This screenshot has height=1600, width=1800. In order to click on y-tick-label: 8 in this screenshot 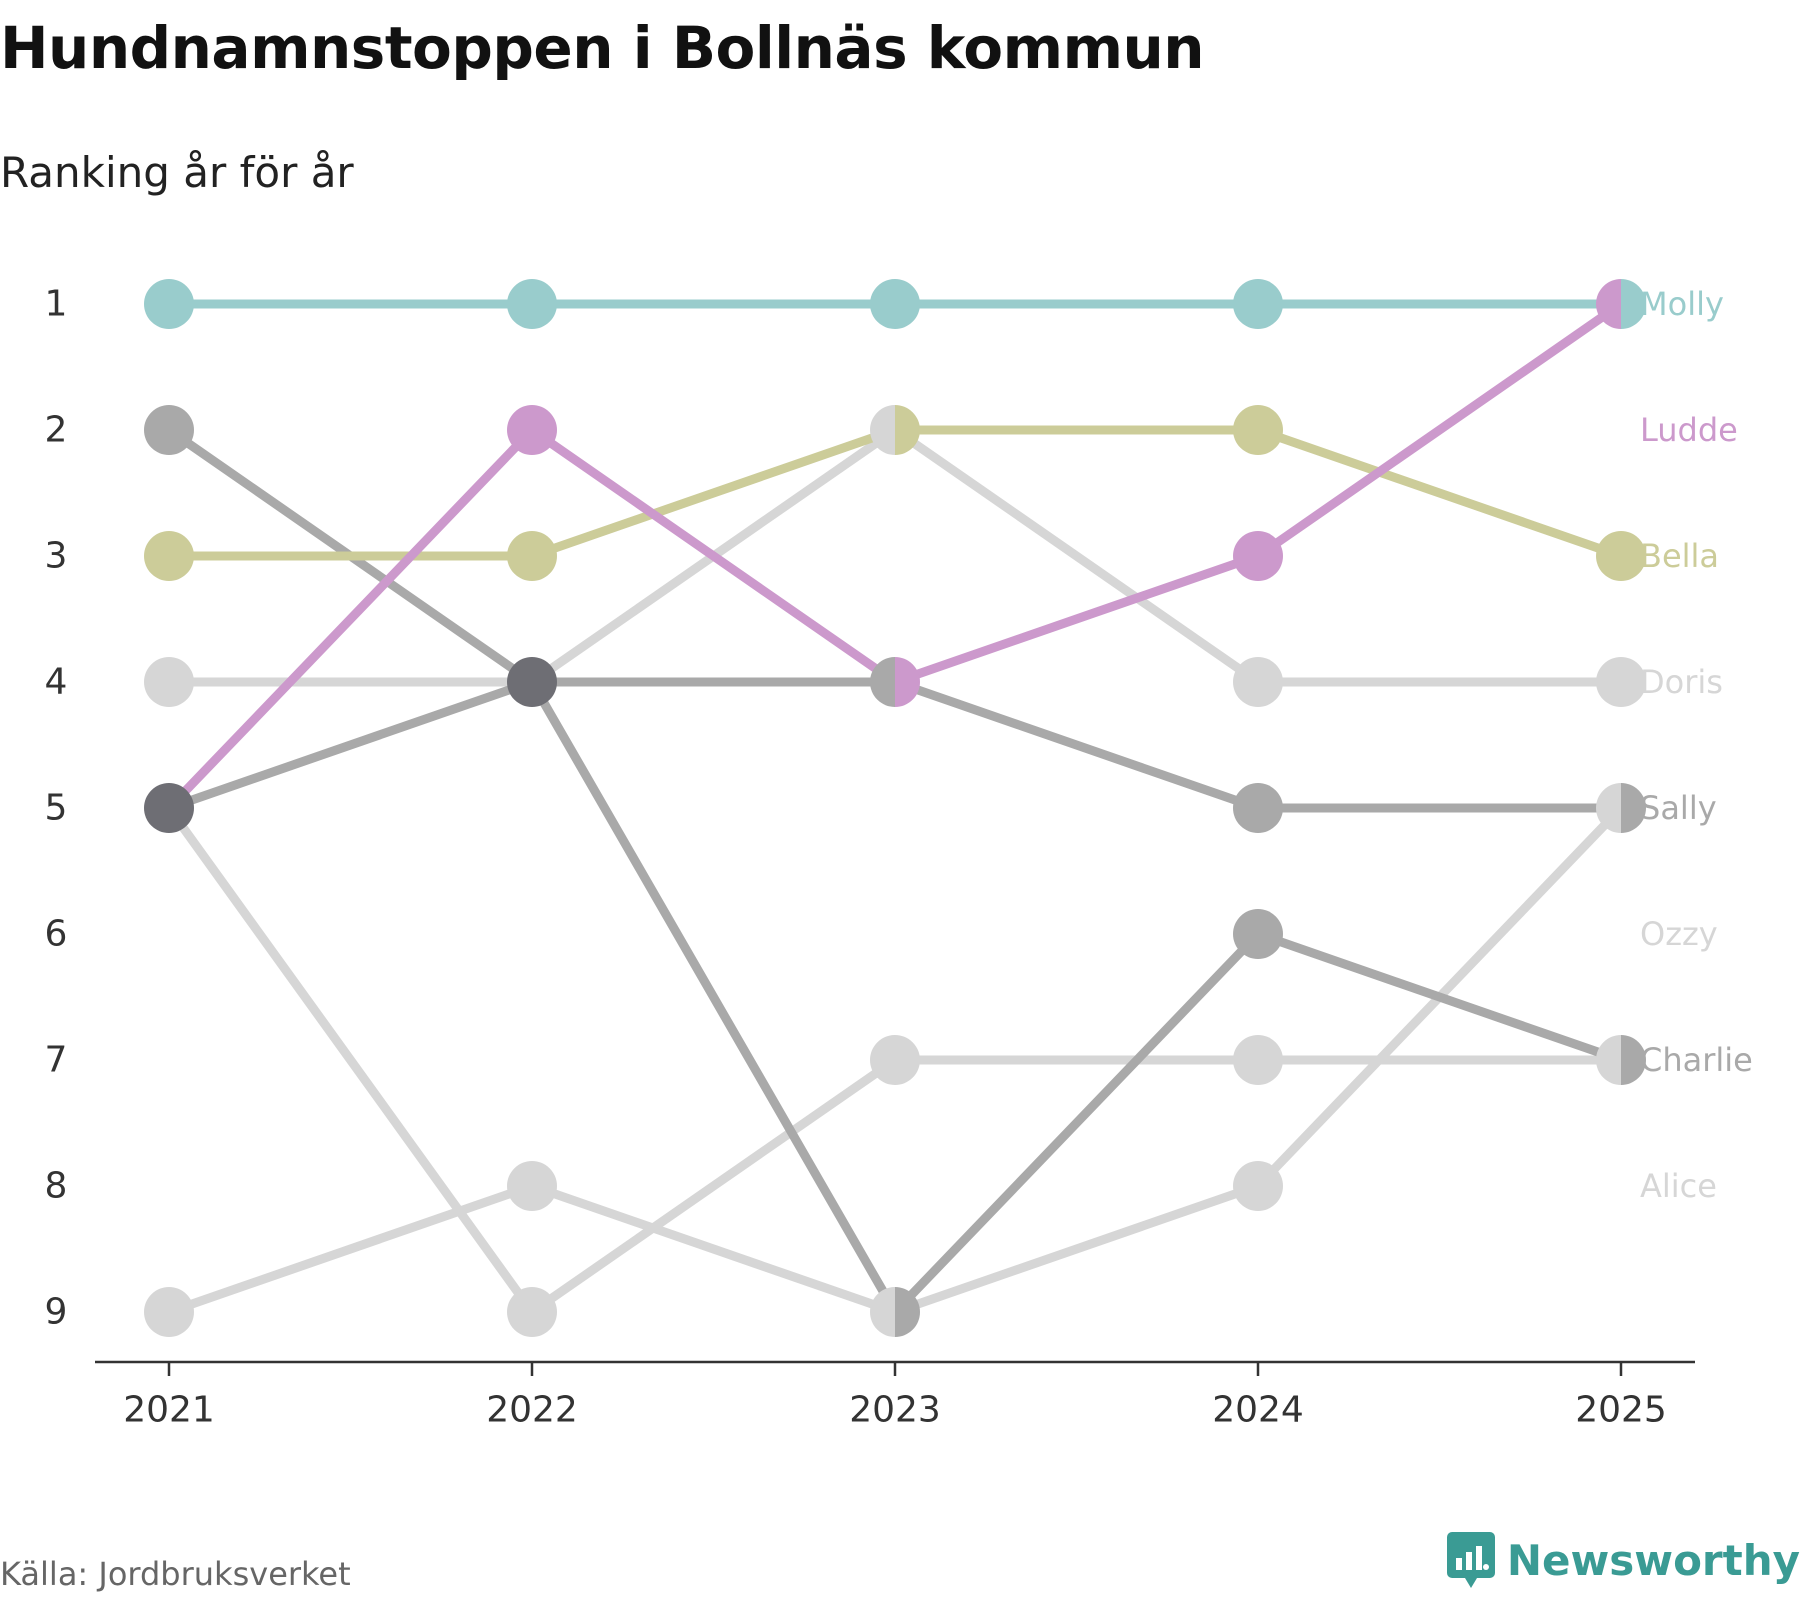, I will do `click(56, 1186)`.